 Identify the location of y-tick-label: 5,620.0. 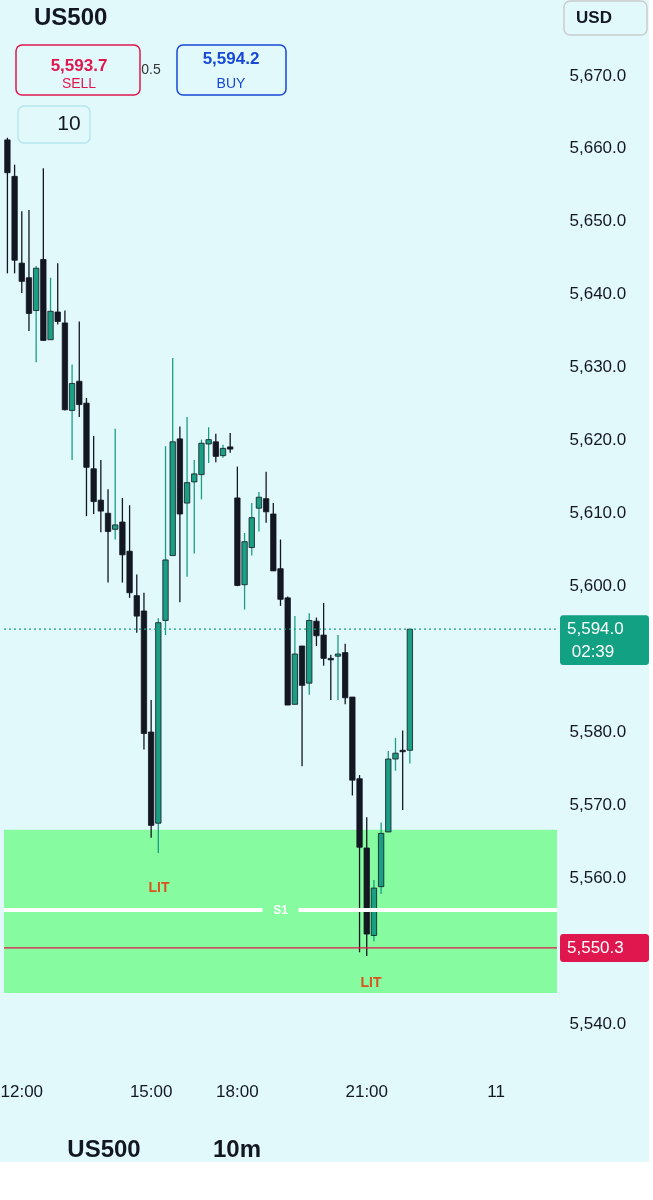
(598, 440).